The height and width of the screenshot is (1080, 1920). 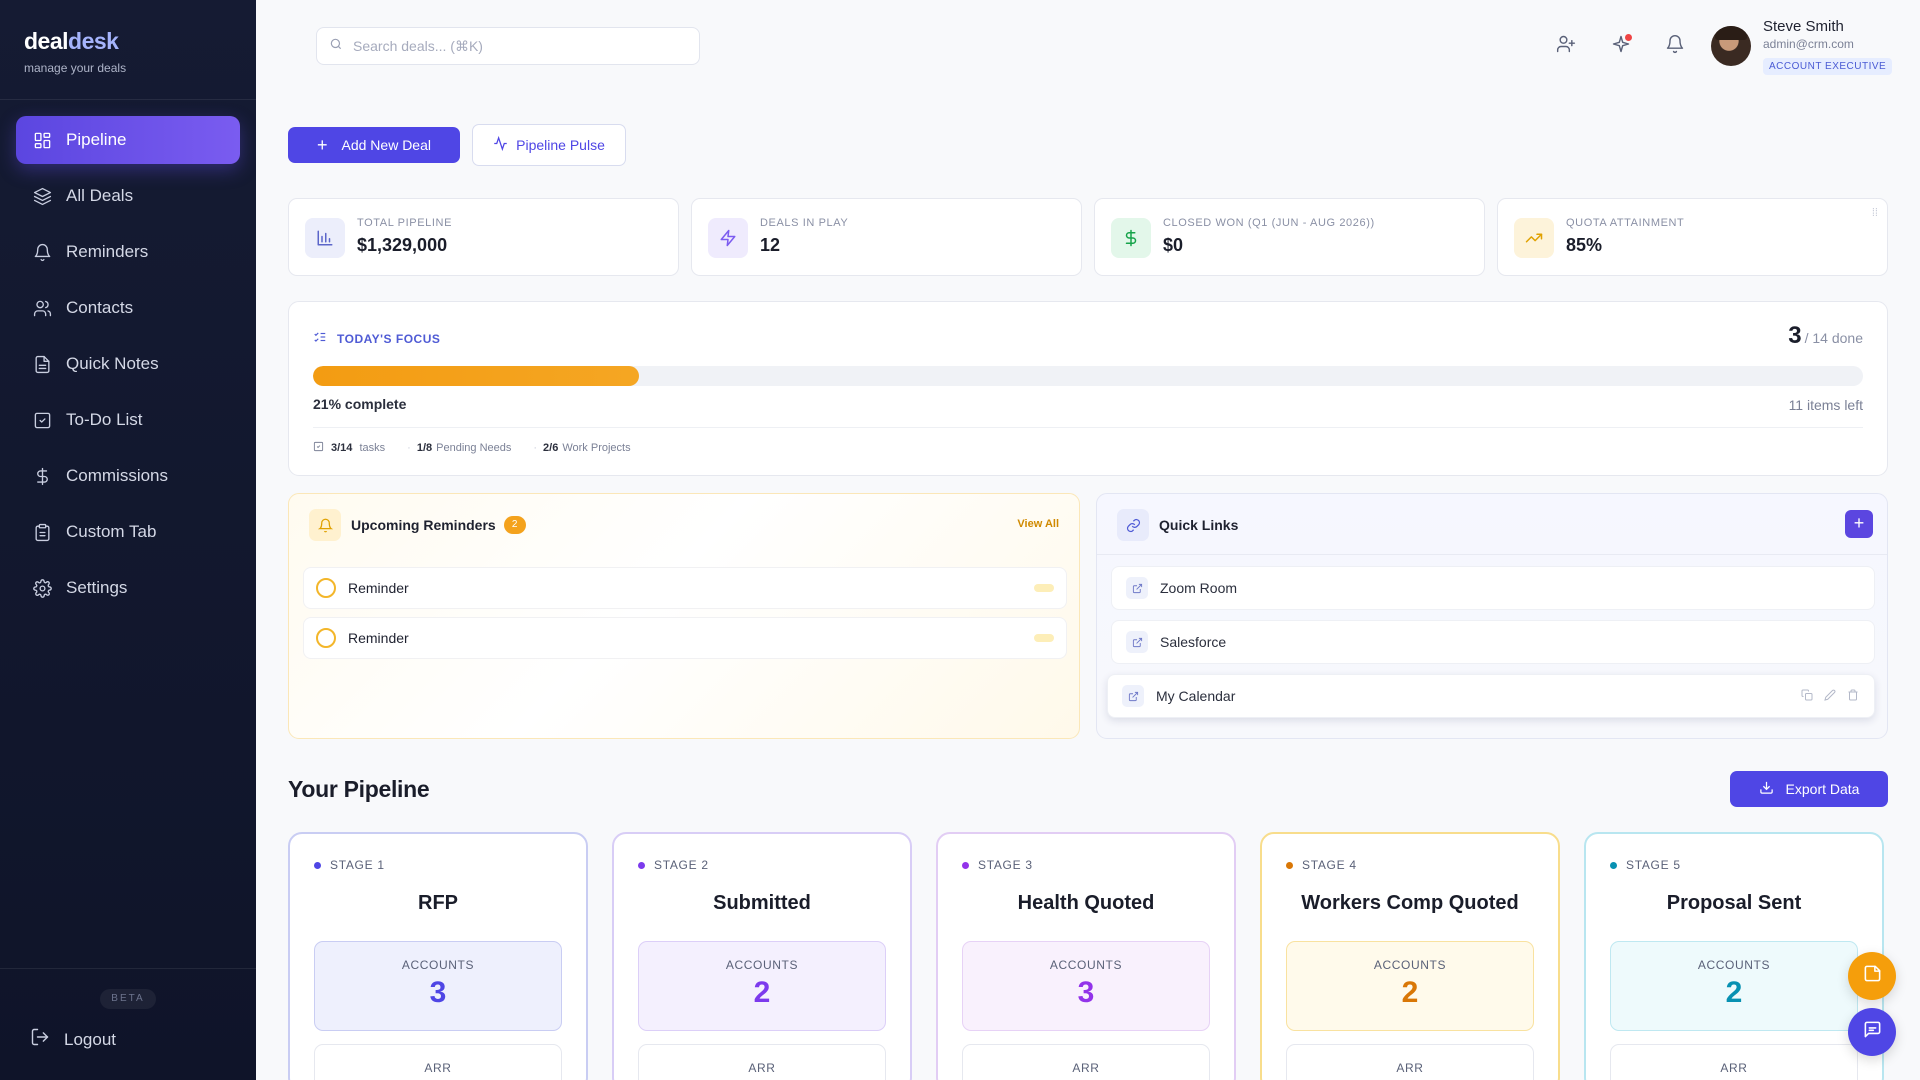 What do you see at coordinates (128, 140) in the screenshot?
I see `sidebar-item-pipeline: Pipeline` at bounding box center [128, 140].